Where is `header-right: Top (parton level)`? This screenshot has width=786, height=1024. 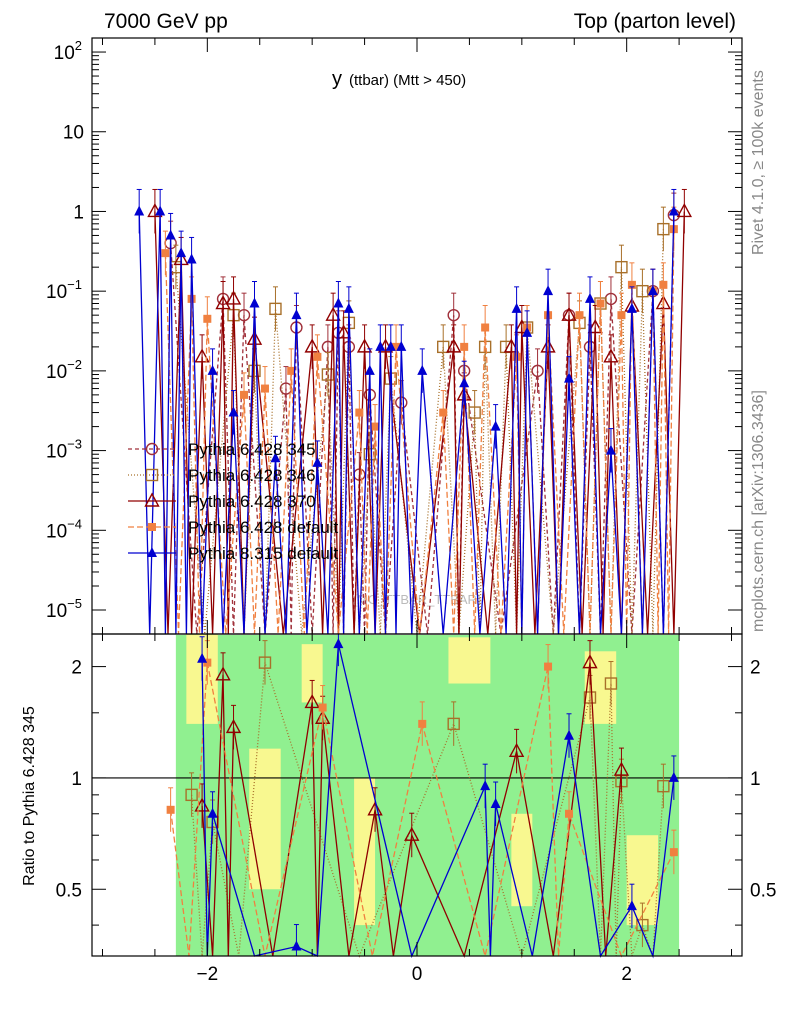
header-right: Top (parton level) is located at coordinates (655, 21).